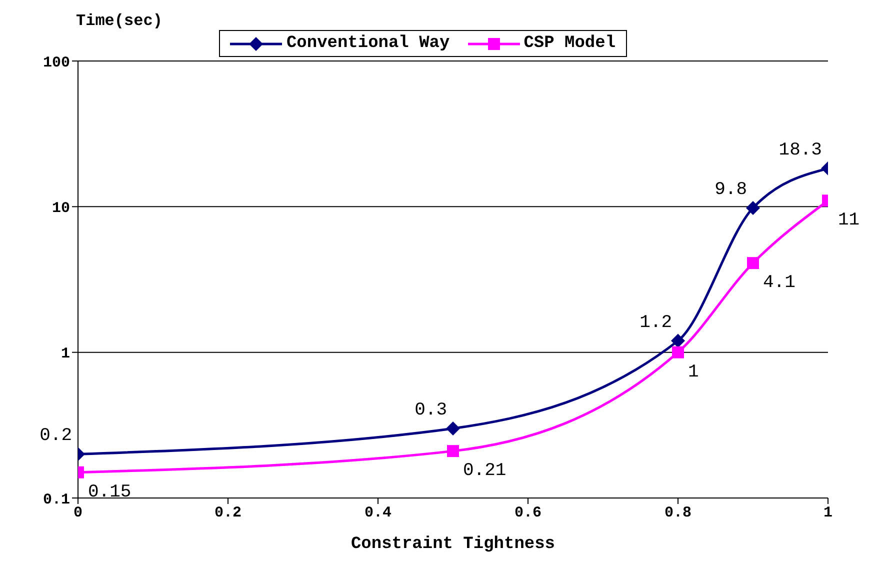  Describe the element at coordinates (453, 544) in the screenshot. I see `x-axis-title: Constraint Tightness` at that location.